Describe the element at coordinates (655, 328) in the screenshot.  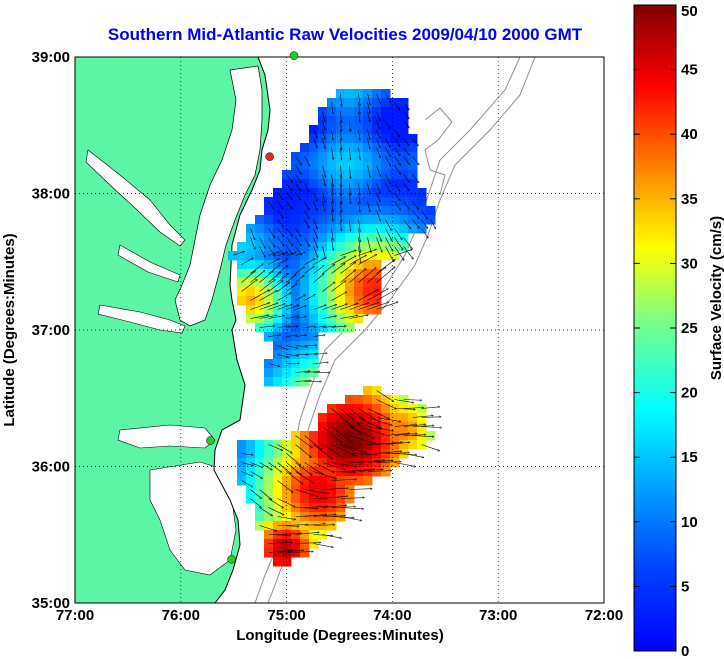
I see `colorbar` at that location.